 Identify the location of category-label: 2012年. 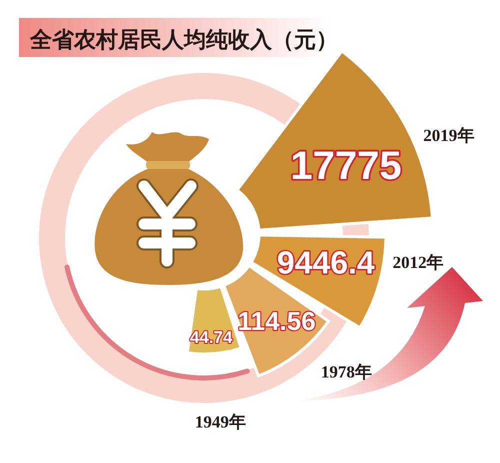
(418, 262).